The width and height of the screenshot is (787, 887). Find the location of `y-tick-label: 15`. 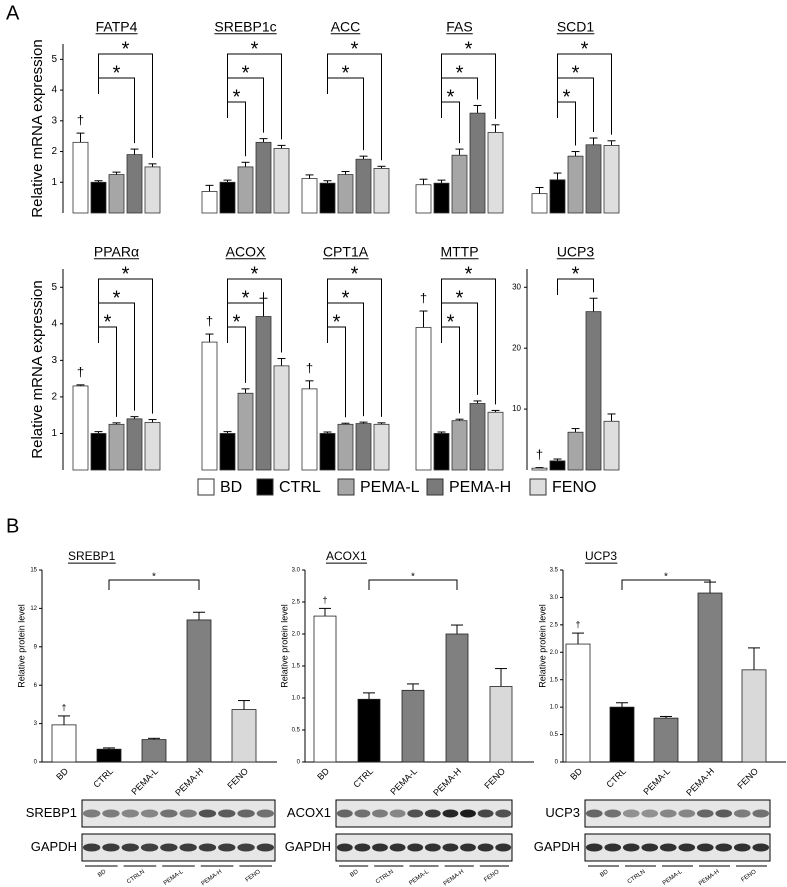

y-tick-label: 15 is located at coordinates (33, 571).